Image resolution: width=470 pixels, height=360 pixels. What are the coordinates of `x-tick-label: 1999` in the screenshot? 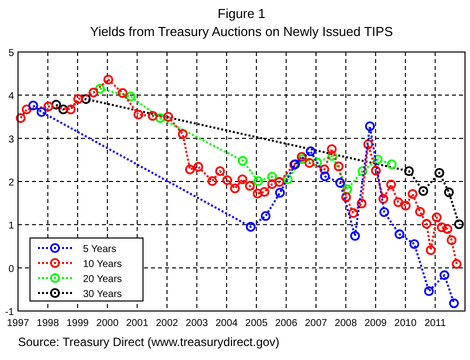 It's located at (78, 323).